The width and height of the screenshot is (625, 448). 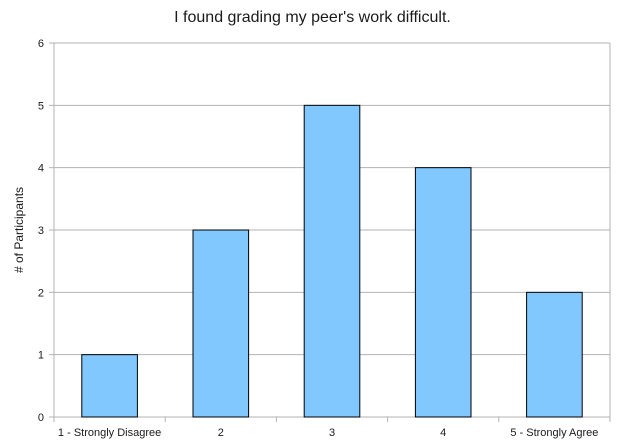 What do you see at coordinates (109, 433) in the screenshot?
I see `x-tick-label: 1 - Strongly Disagree` at bounding box center [109, 433].